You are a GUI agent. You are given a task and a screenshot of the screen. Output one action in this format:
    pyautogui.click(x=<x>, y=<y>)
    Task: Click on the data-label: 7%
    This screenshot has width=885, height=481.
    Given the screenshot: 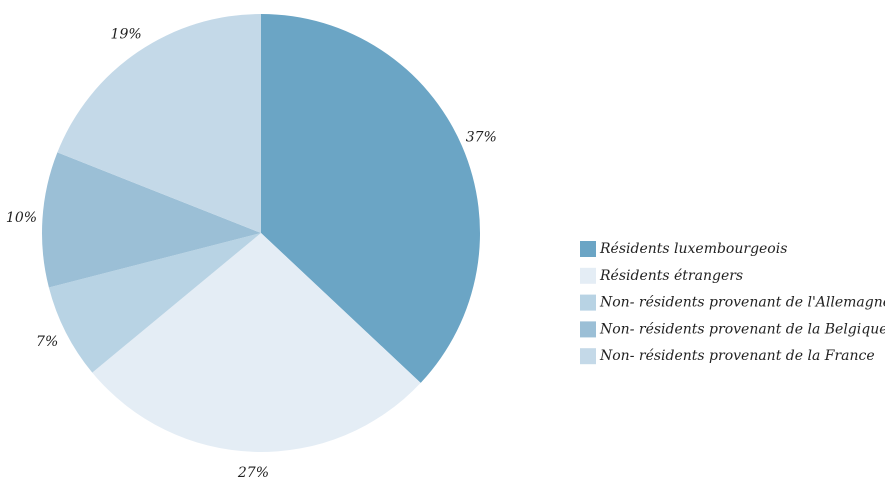 What is the action you would take?
    pyautogui.click(x=47, y=342)
    